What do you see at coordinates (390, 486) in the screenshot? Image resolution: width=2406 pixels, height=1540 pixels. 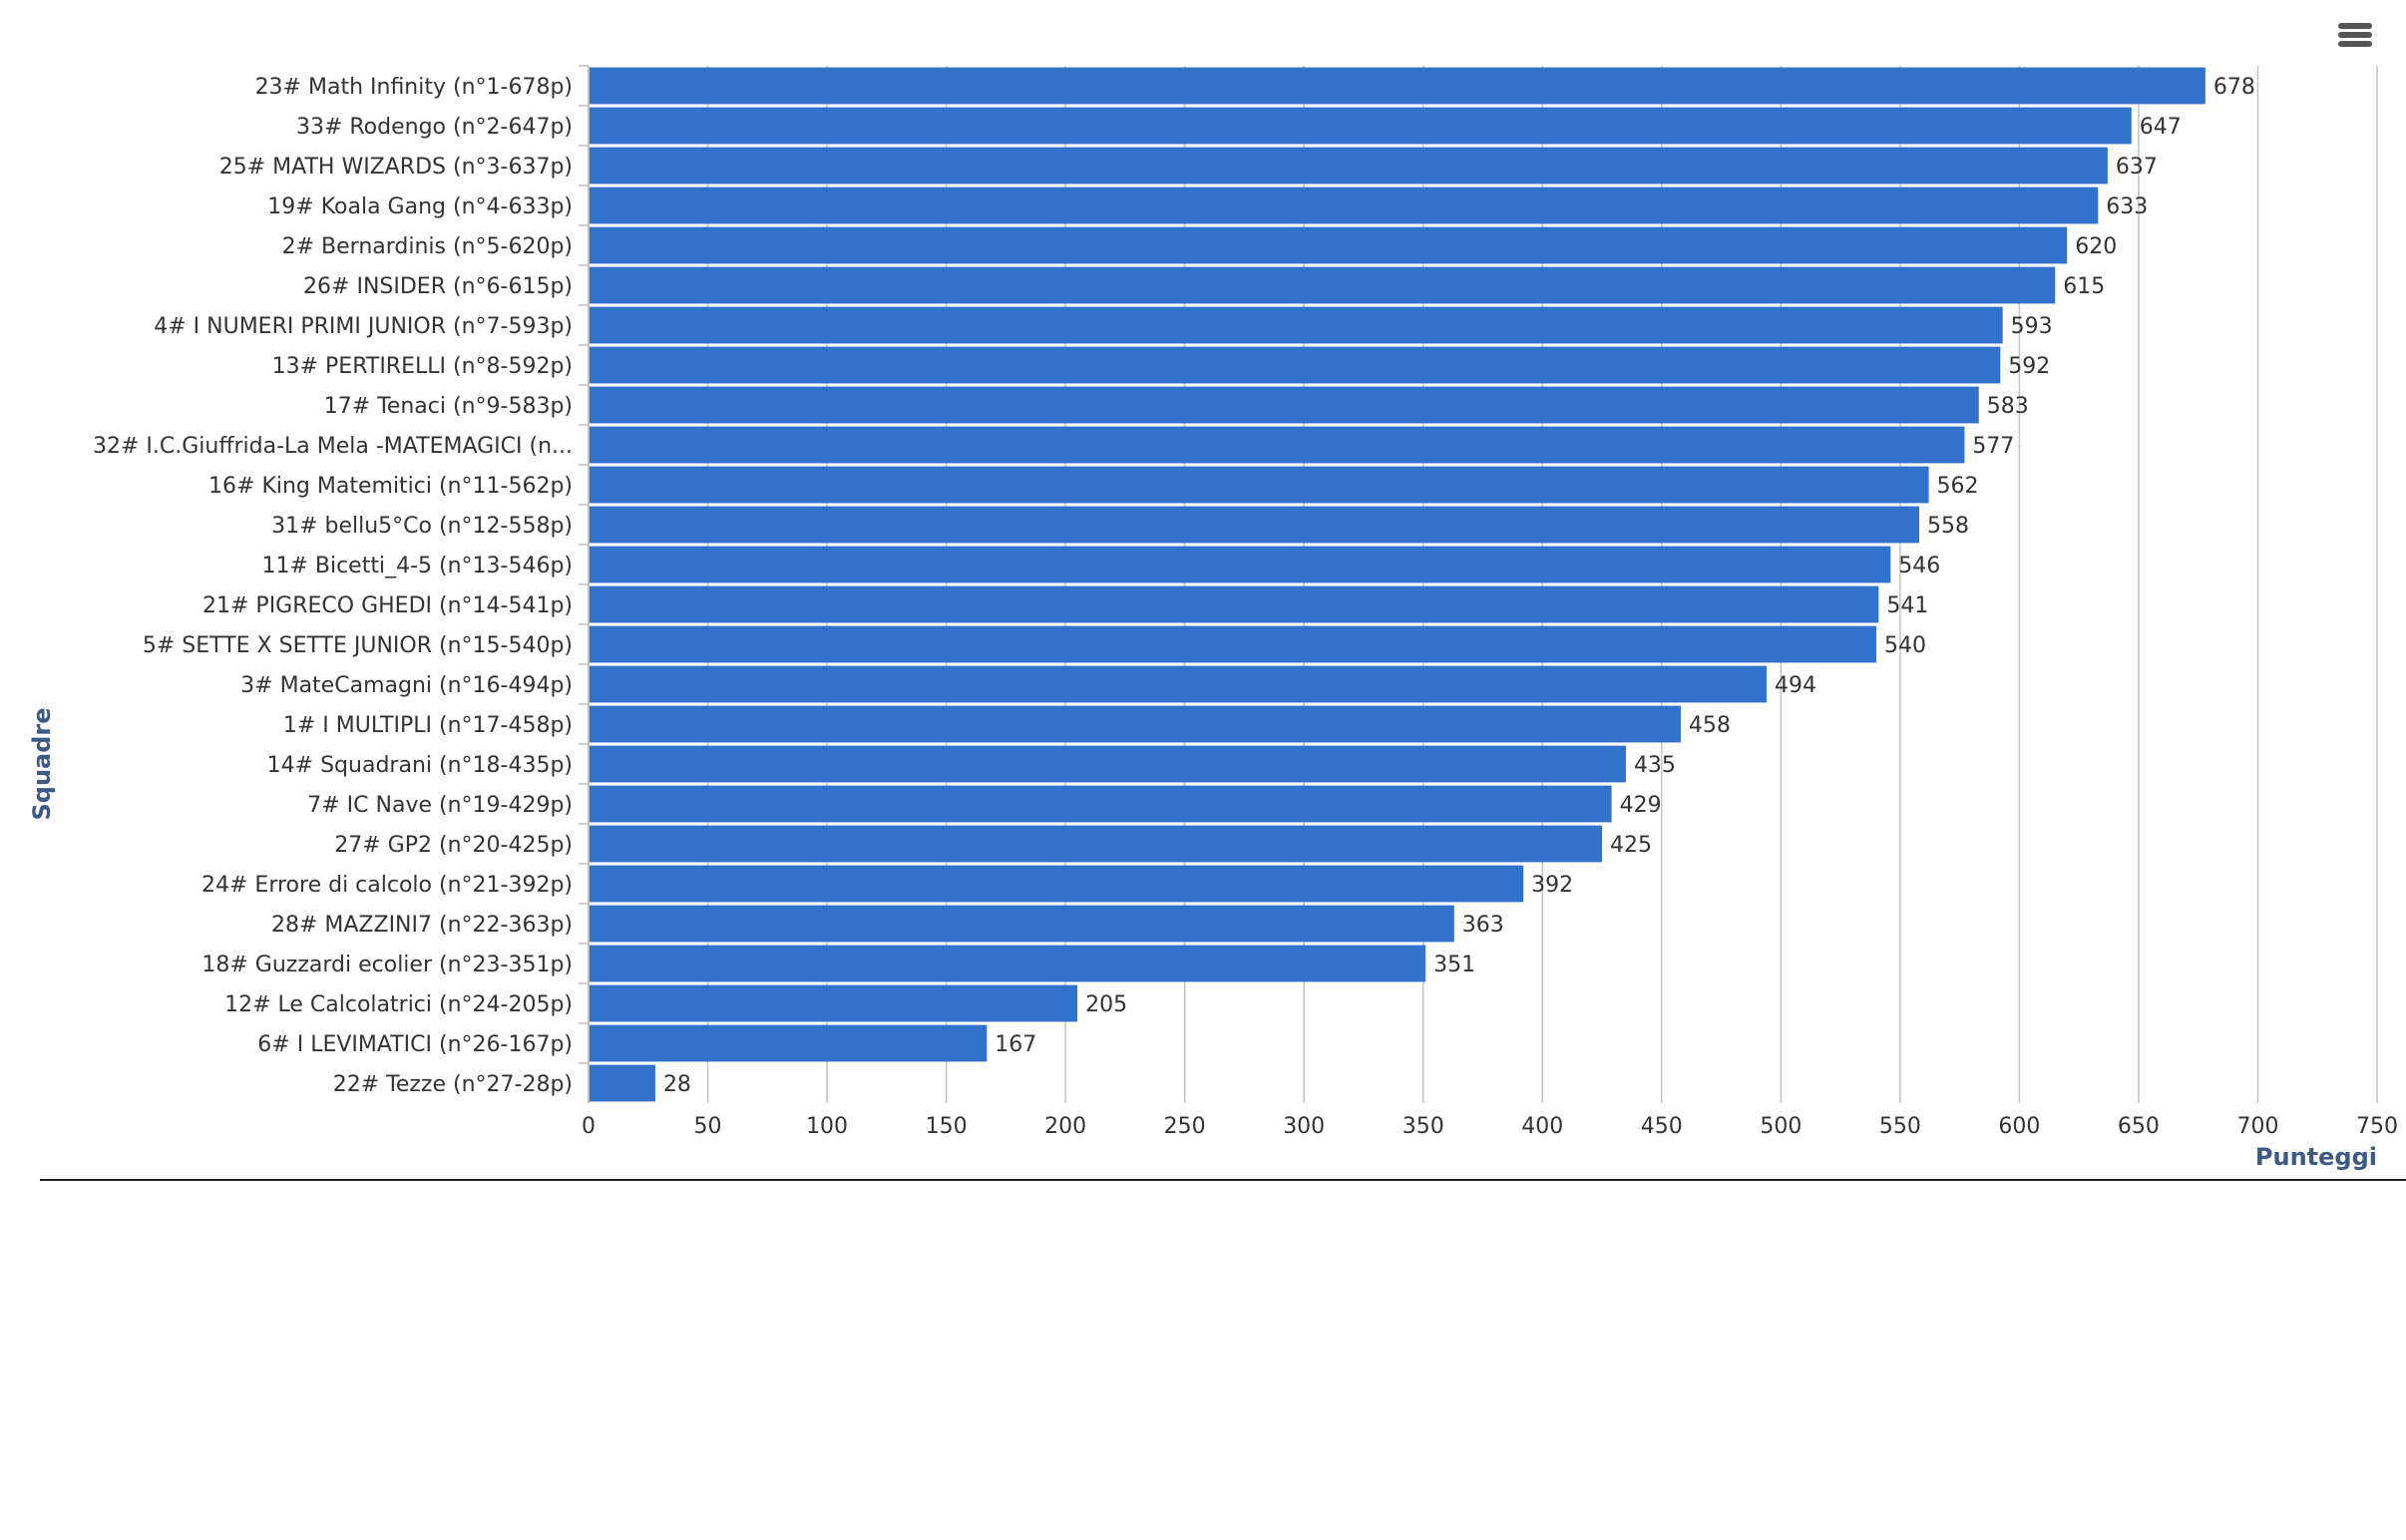 I see `category-label: 16# King Matemitici (n°11-562p)` at bounding box center [390, 486].